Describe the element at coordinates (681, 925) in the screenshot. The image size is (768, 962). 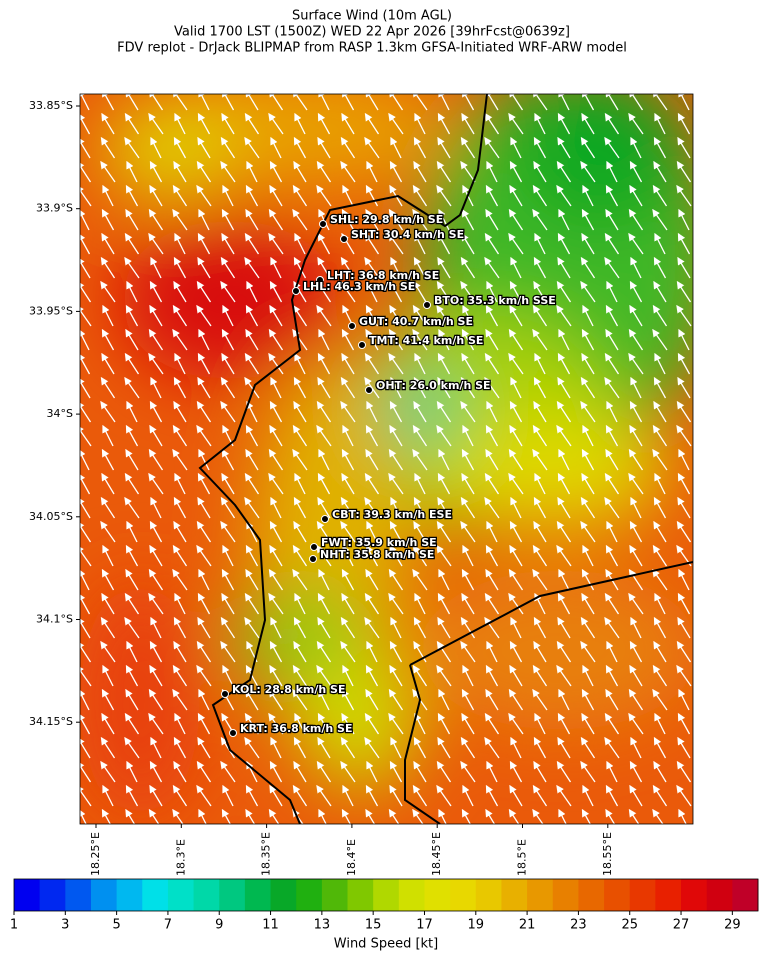
I see `colorbar-tick-label: 27` at that location.